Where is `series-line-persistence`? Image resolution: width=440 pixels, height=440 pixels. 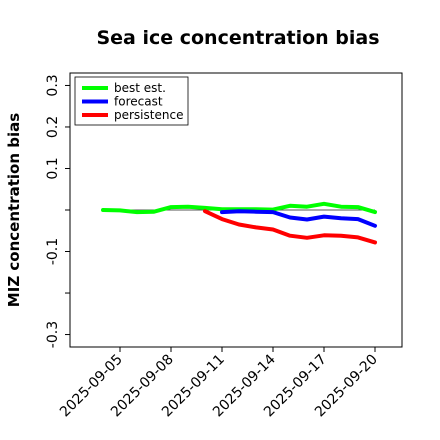 series-line-persistence is located at coordinates (290, 227).